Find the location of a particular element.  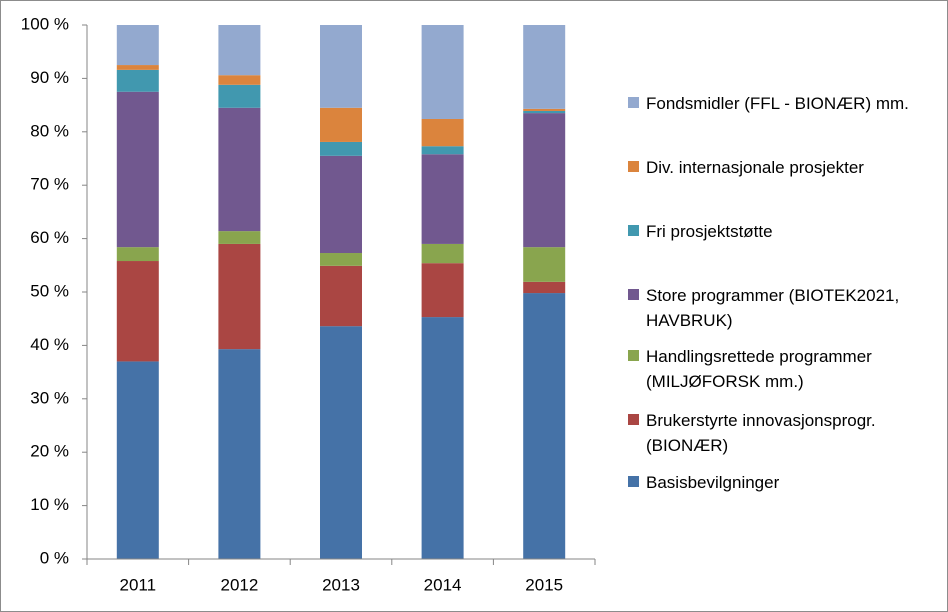

y-tick-label: 20 % is located at coordinates (49, 451).